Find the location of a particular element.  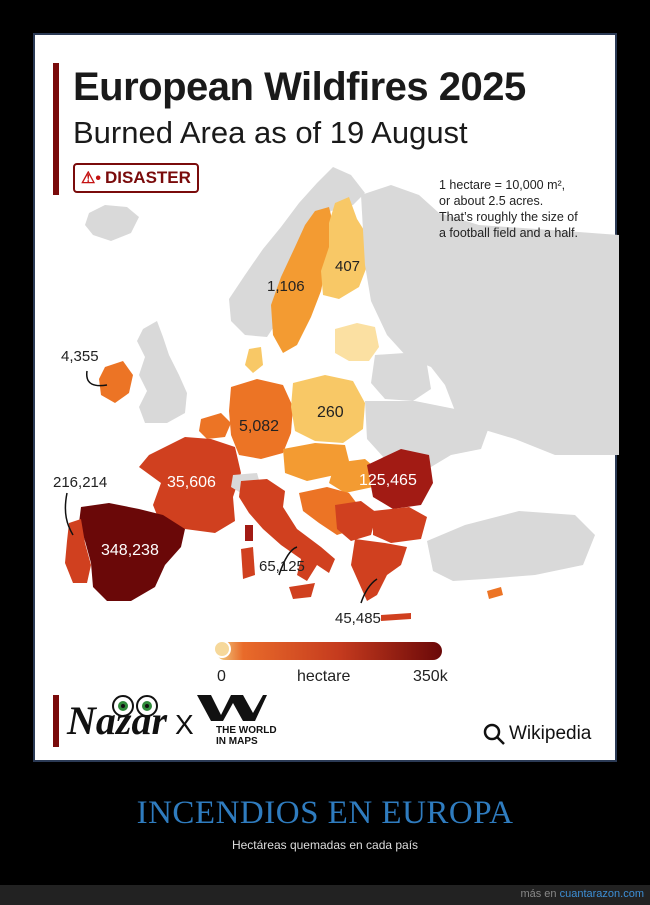

greece-shape is located at coordinates (379, 570).